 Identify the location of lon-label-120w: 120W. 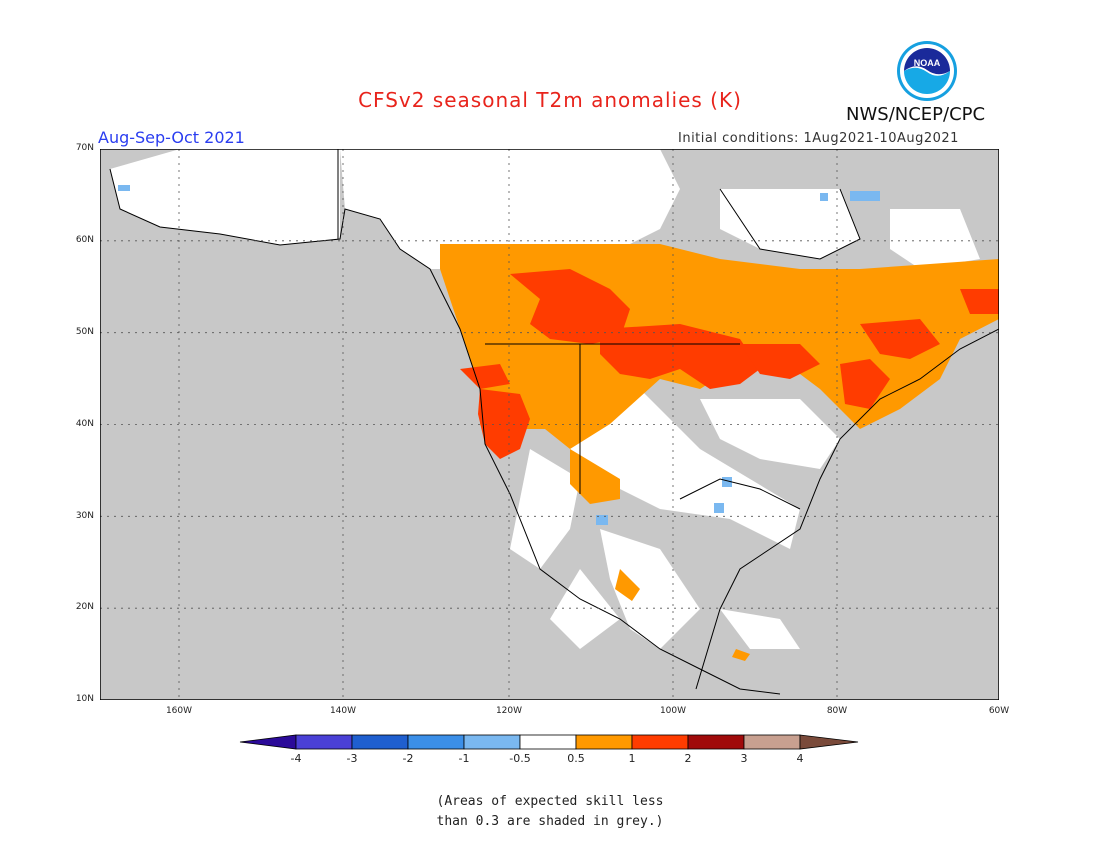
(509, 711).